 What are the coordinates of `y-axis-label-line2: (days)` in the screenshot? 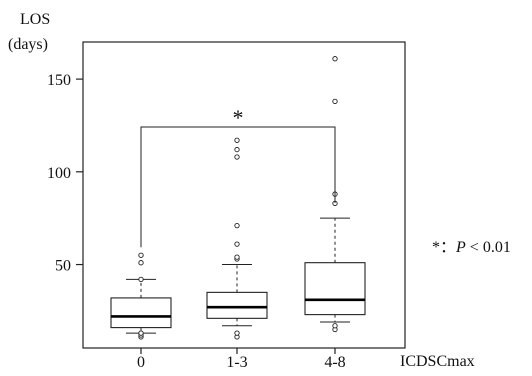 It's located at (28, 44).